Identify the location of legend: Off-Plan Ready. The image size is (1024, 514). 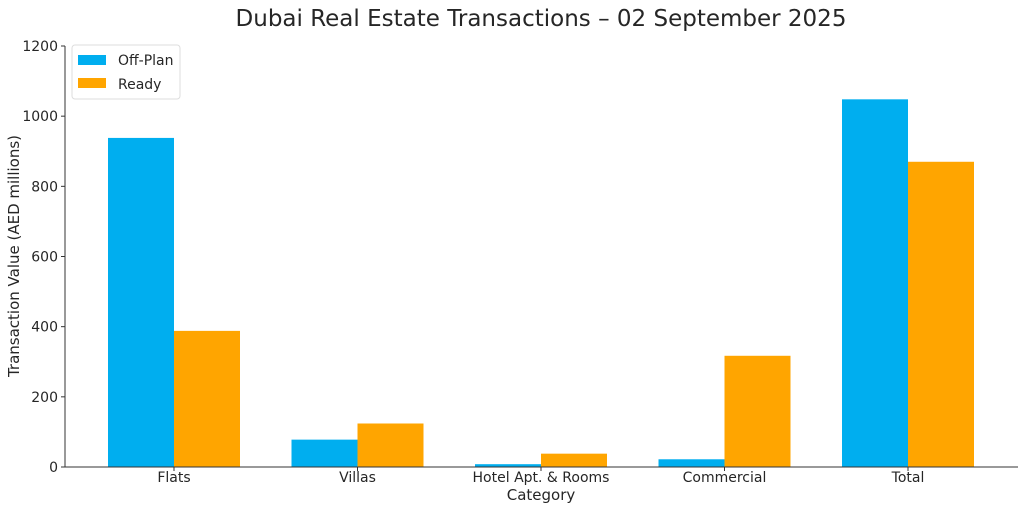
(126, 72).